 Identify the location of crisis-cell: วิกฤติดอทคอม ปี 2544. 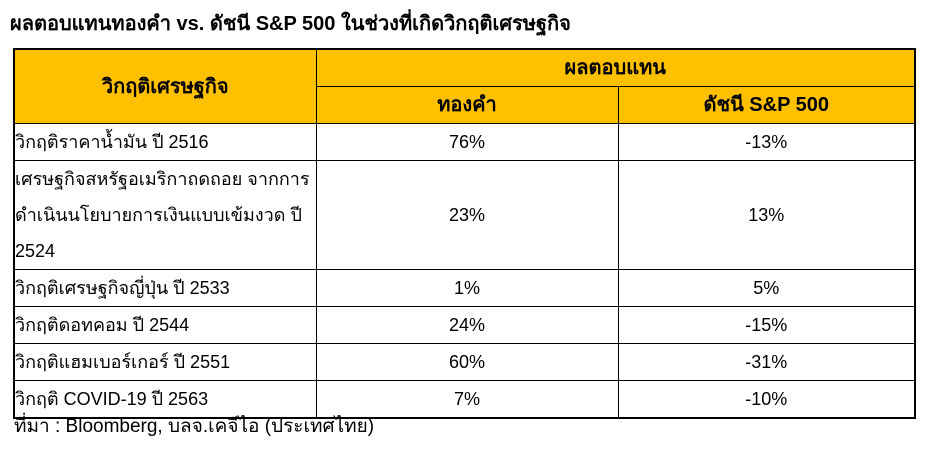
(165, 325).